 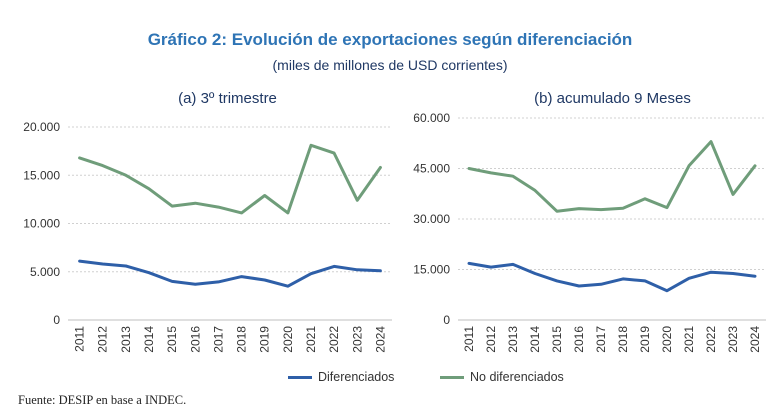 What do you see at coordinates (288, 339) in the screenshot?
I see `xtick-label-a-2020: 2020` at bounding box center [288, 339].